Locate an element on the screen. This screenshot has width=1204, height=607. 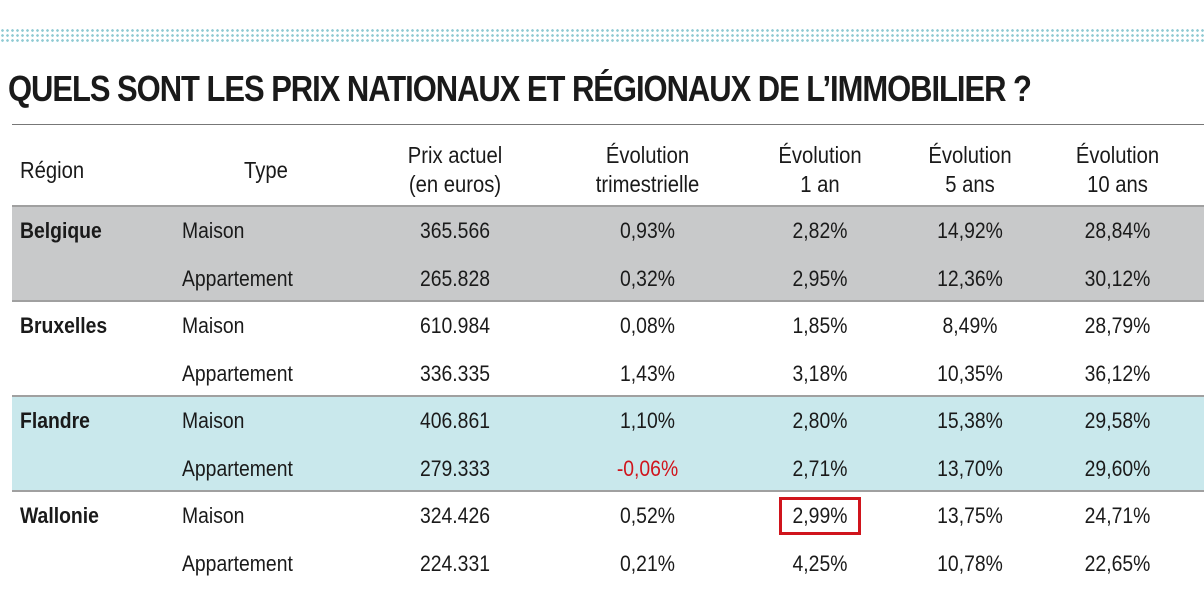
column-header-region: Région is located at coordinates (81, 170).